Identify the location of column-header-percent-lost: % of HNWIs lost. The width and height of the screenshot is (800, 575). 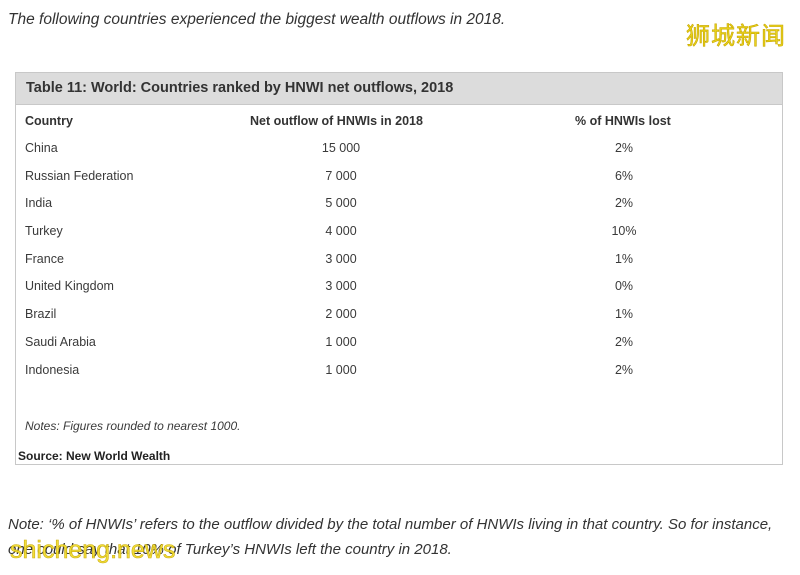
(623, 121).